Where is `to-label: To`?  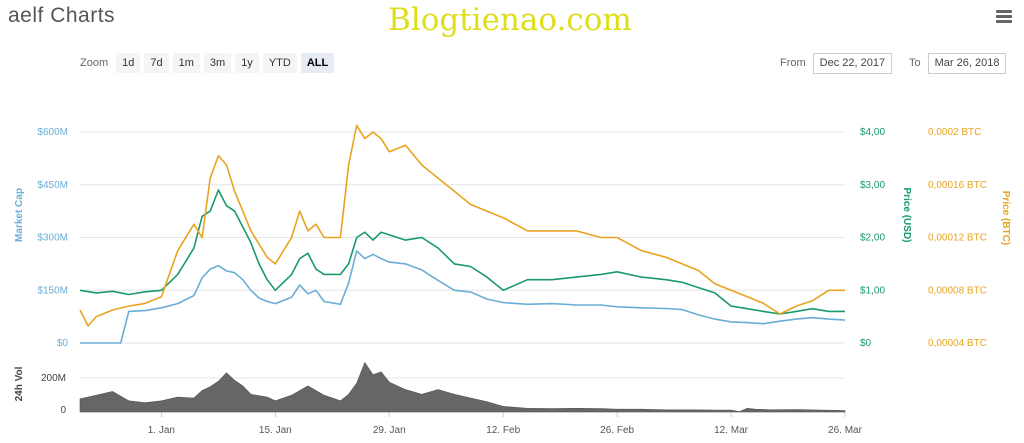
to-label: To is located at coordinates (915, 63).